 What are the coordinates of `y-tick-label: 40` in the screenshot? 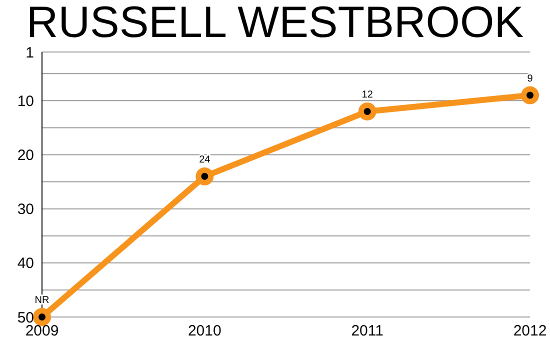 It's located at (25, 263).